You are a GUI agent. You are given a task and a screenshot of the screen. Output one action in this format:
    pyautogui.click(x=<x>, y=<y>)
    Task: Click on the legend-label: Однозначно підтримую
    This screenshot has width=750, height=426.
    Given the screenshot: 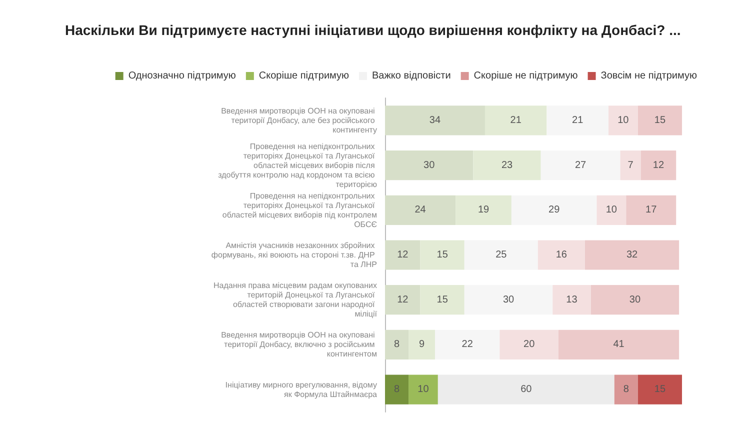 What is the action you would take?
    pyautogui.click(x=182, y=76)
    